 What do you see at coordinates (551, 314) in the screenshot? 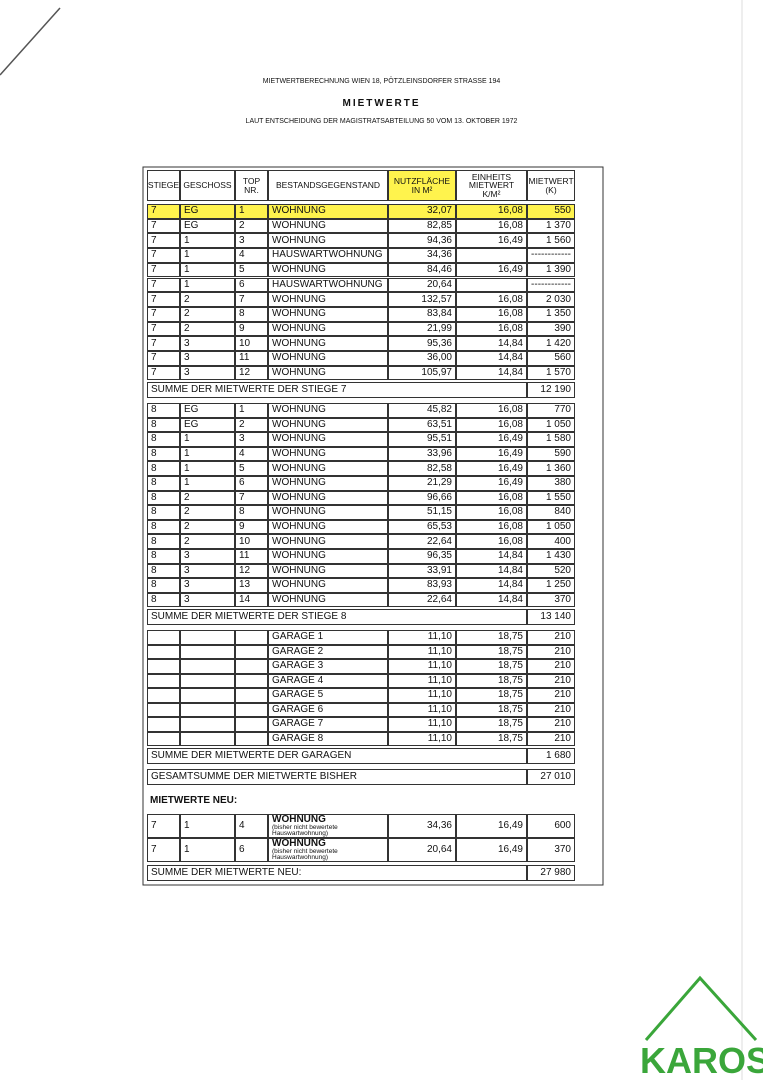
I see `table-cell: 1 350` at bounding box center [551, 314].